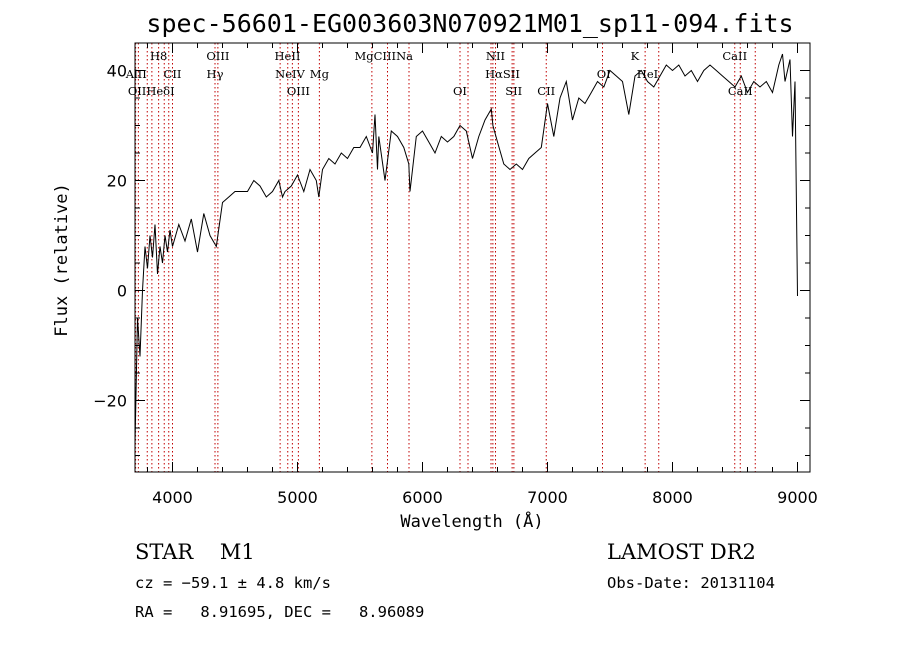 The height and width of the screenshot is (649, 900). What do you see at coordinates (110, 401) in the screenshot?
I see `y-tick-label: −20` at bounding box center [110, 401].